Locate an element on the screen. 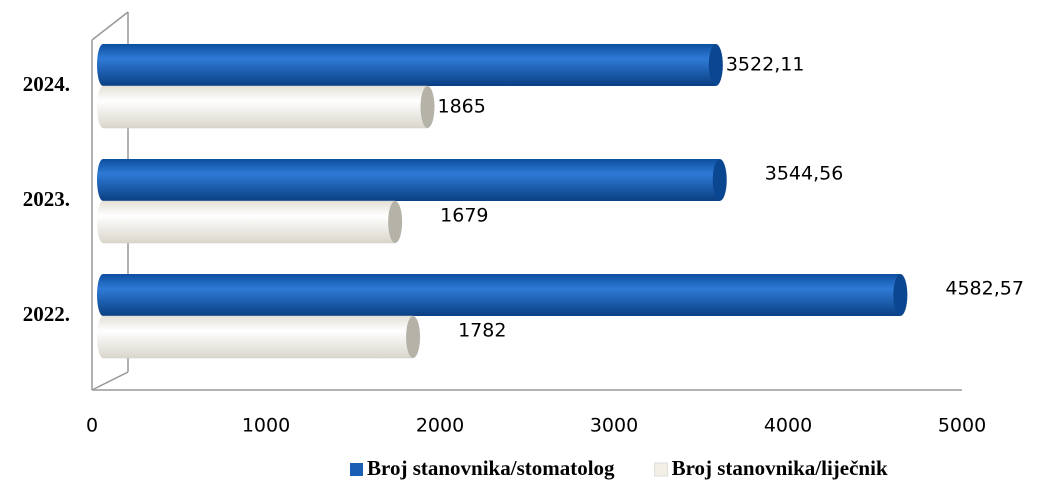 The width and height of the screenshot is (1056, 486). cat: 2022. is located at coordinates (46, 314).